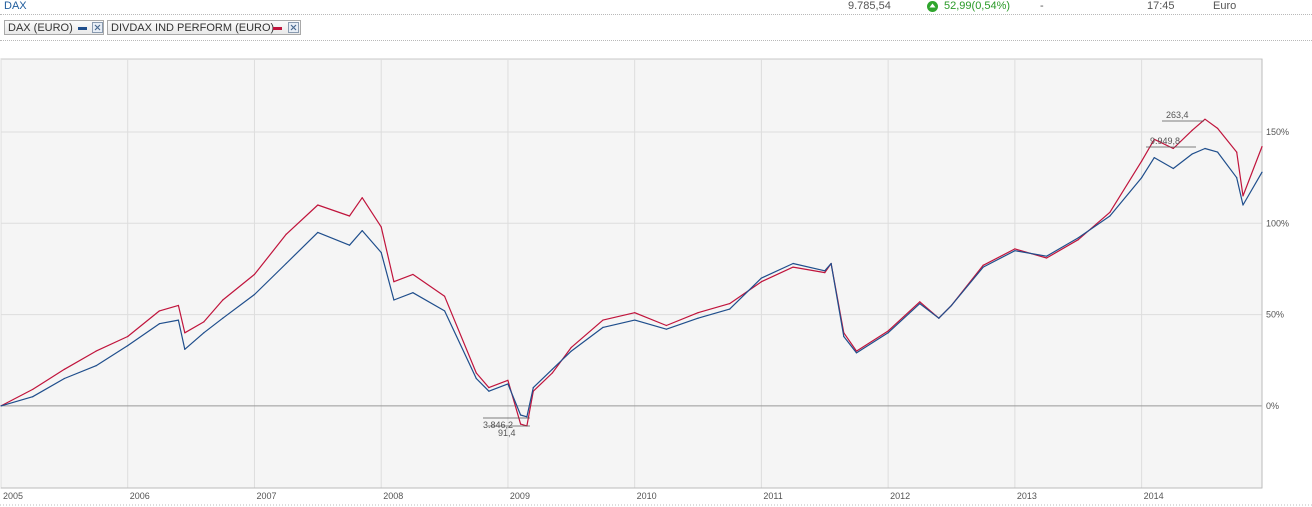 Image resolution: width=1312 pixels, height=507 pixels. Describe the element at coordinates (15, 6) in the screenshot. I see `instrument-name-link: DAX` at that location.